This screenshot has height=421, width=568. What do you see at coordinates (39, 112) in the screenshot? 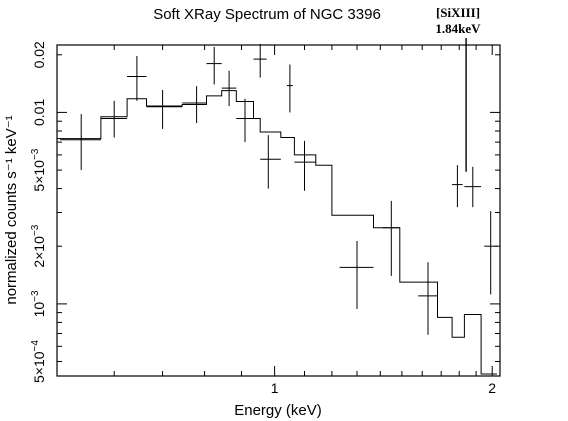
I see `y-tick-label: 0.01` at bounding box center [39, 112].